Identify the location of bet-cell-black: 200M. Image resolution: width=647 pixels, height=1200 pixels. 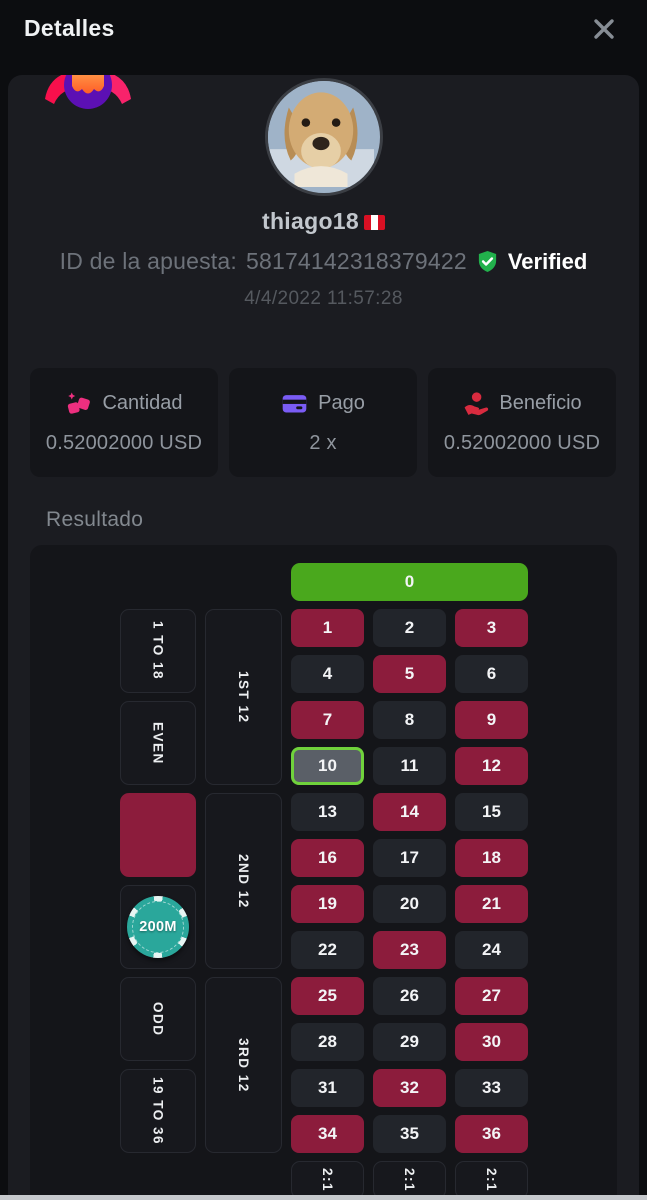
(158, 927).